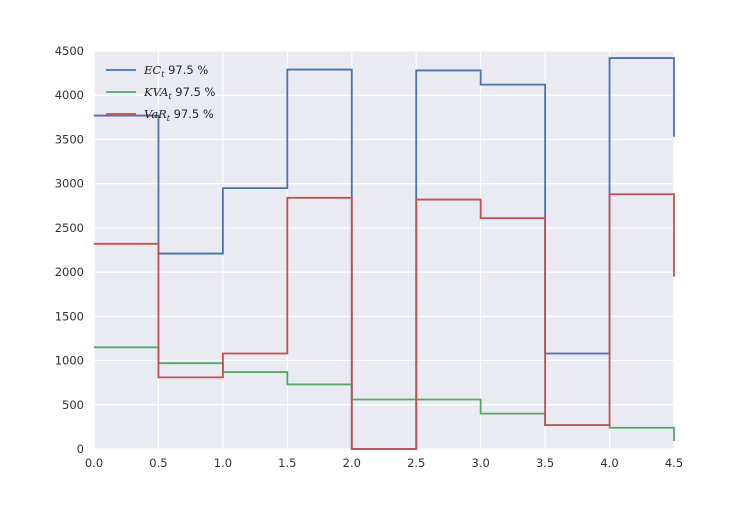 The image size is (748, 514). What do you see at coordinates (545, 463) in the screenshot?
I see `x-tick-label: 3.5` at bounding box center [545, 463].